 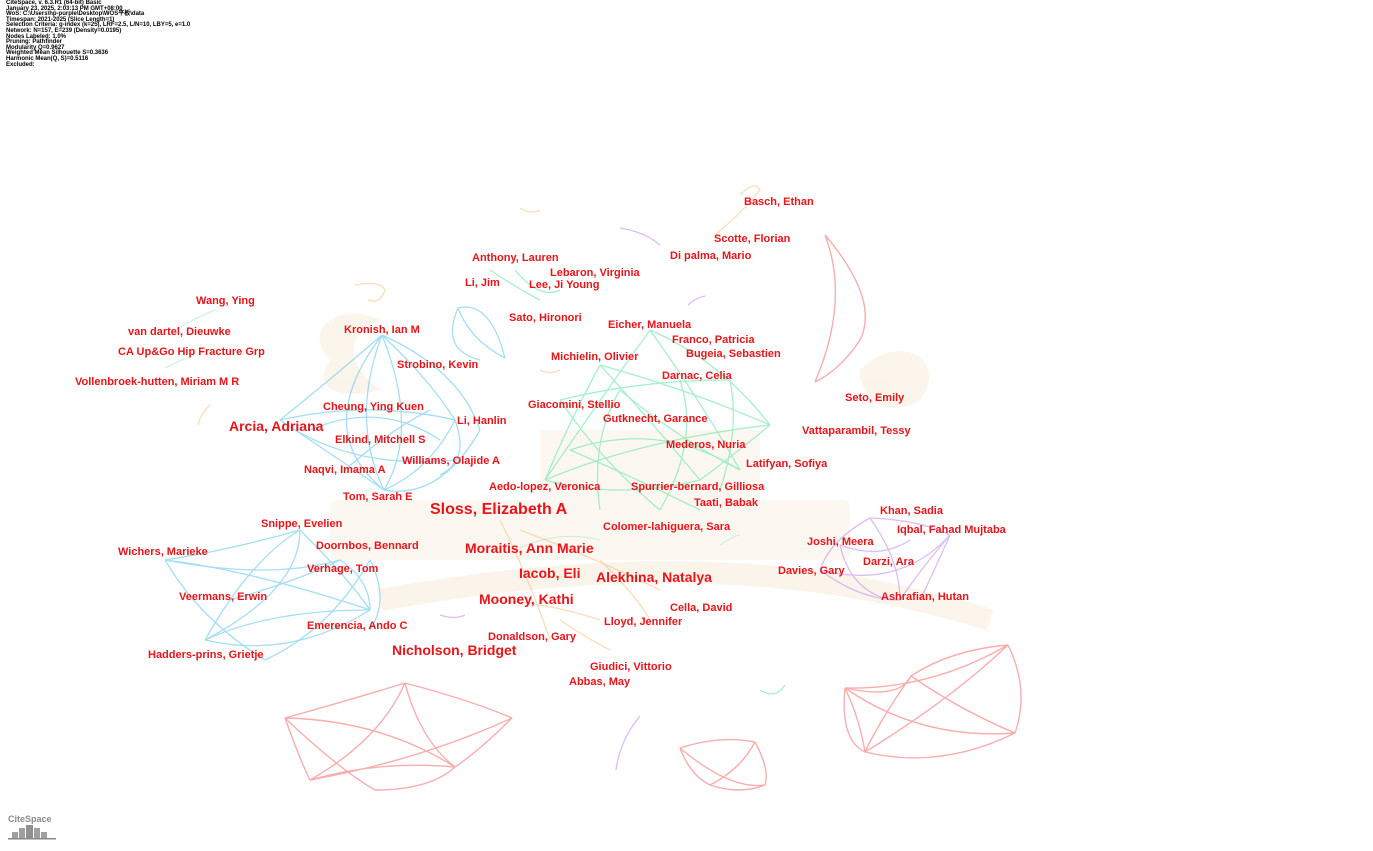 I want to click on author-label: Anthony, Lauren, so click(x=515, y=258).